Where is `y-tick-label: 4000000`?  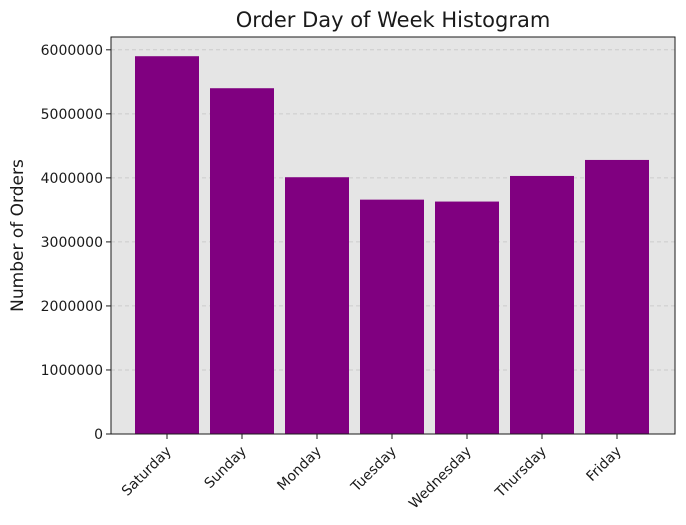
y-tick-label: 4000000 is located at coordinates (72, 179).